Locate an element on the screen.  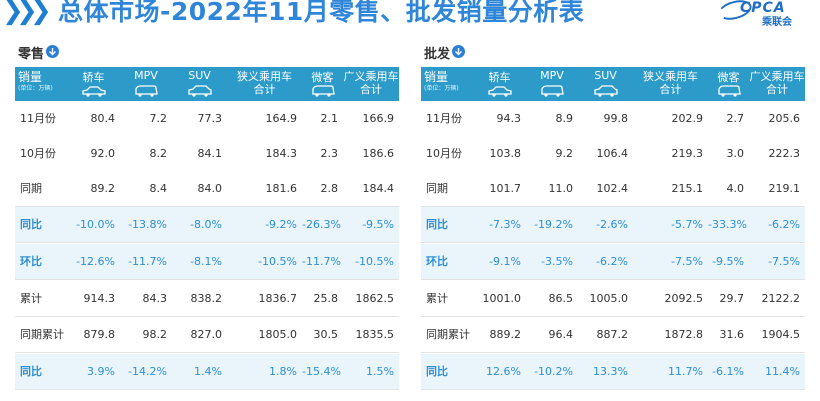
page-title: 总体市场-2022年11月零售、批发销量分析表 is located at coordinates (321, 13).